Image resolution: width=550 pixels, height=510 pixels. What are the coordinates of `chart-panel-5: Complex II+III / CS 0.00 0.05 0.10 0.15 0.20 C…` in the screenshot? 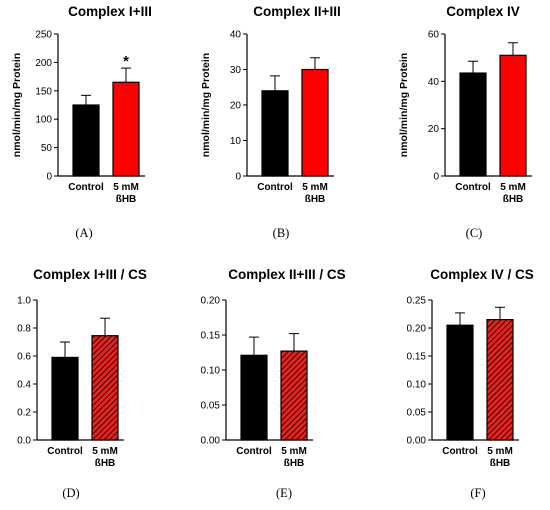 It's located at (273, 383).